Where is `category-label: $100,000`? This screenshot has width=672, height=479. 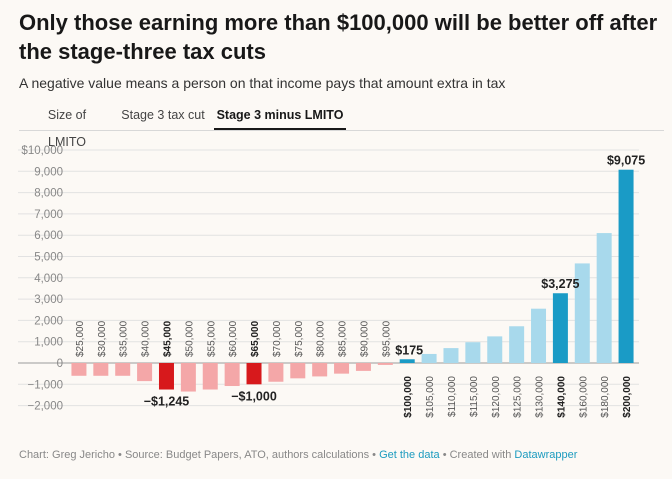 category-label: $100,000 is located at coordinates (408, 397).